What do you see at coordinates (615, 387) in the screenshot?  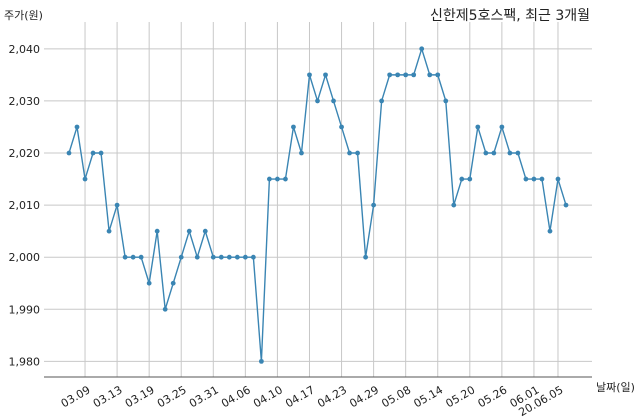 I see `x-axis-title: 날짜(일)` at bounding box center [615, 387].